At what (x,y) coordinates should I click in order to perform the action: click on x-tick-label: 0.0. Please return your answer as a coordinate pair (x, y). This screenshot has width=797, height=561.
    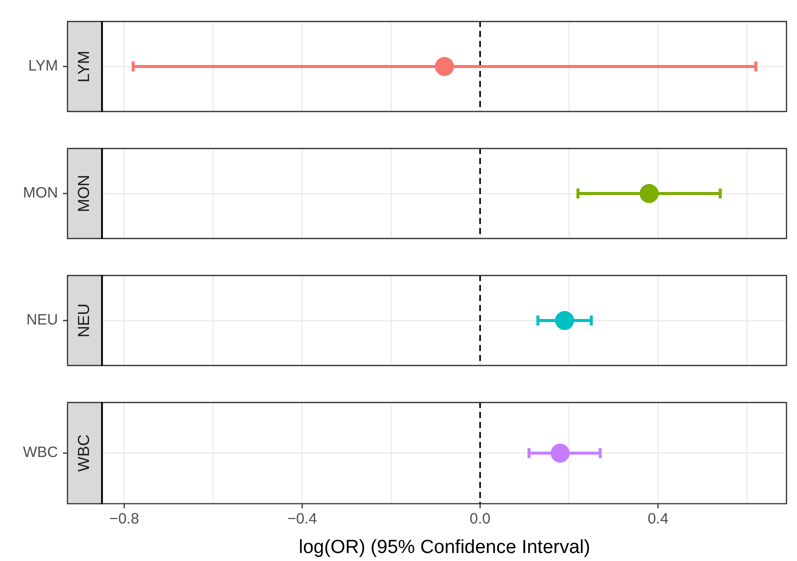
    Looking at the image, I should click on (480, 519).